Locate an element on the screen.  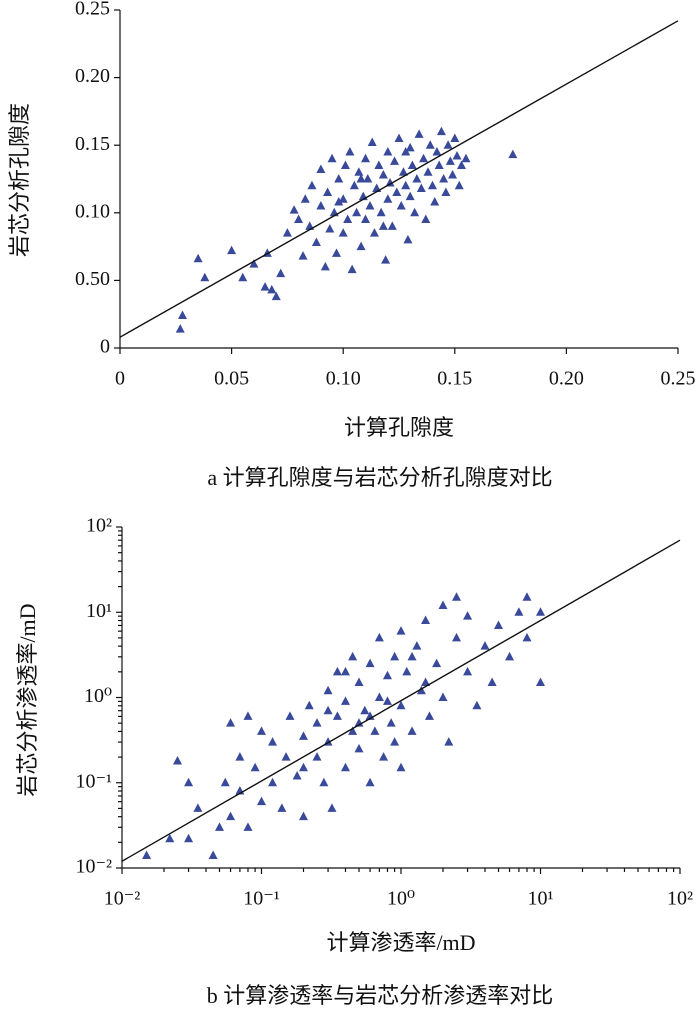
x-tick-label: 0.20 is located at coordinates (566, 379).